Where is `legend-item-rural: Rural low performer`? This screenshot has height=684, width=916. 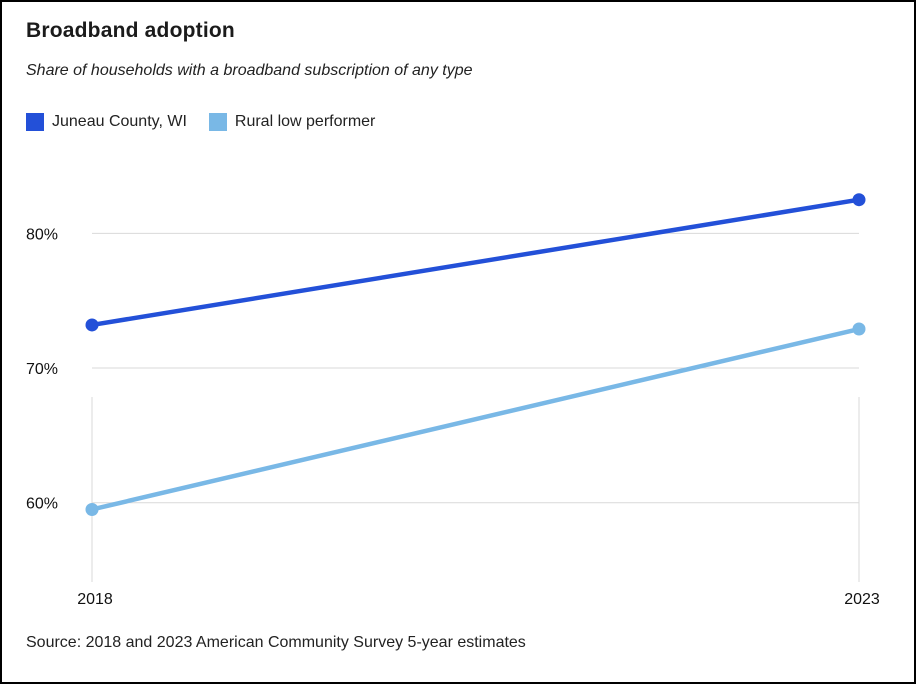
legend-item-rural: Rural low performer is located at coordinates (292, 122).